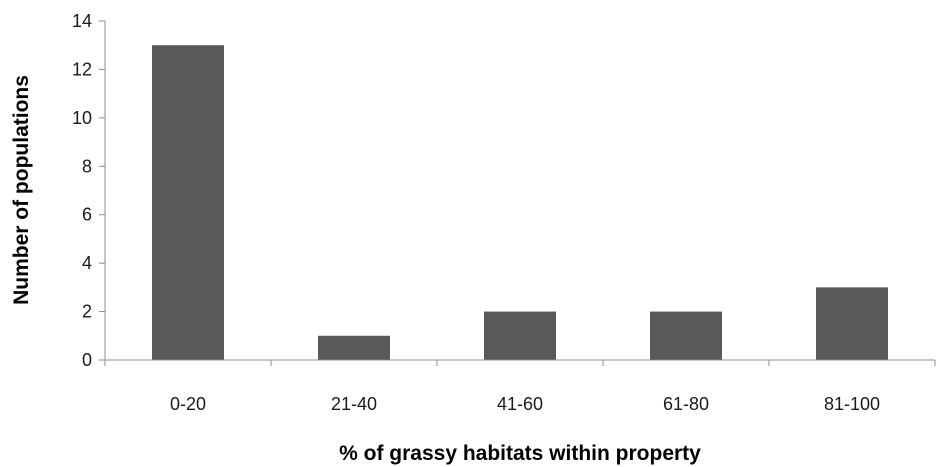  What do you see at coordinates (82, 21) in the screenshot?
I see `y-tick-label: 14` at bounding box center [82, 21].